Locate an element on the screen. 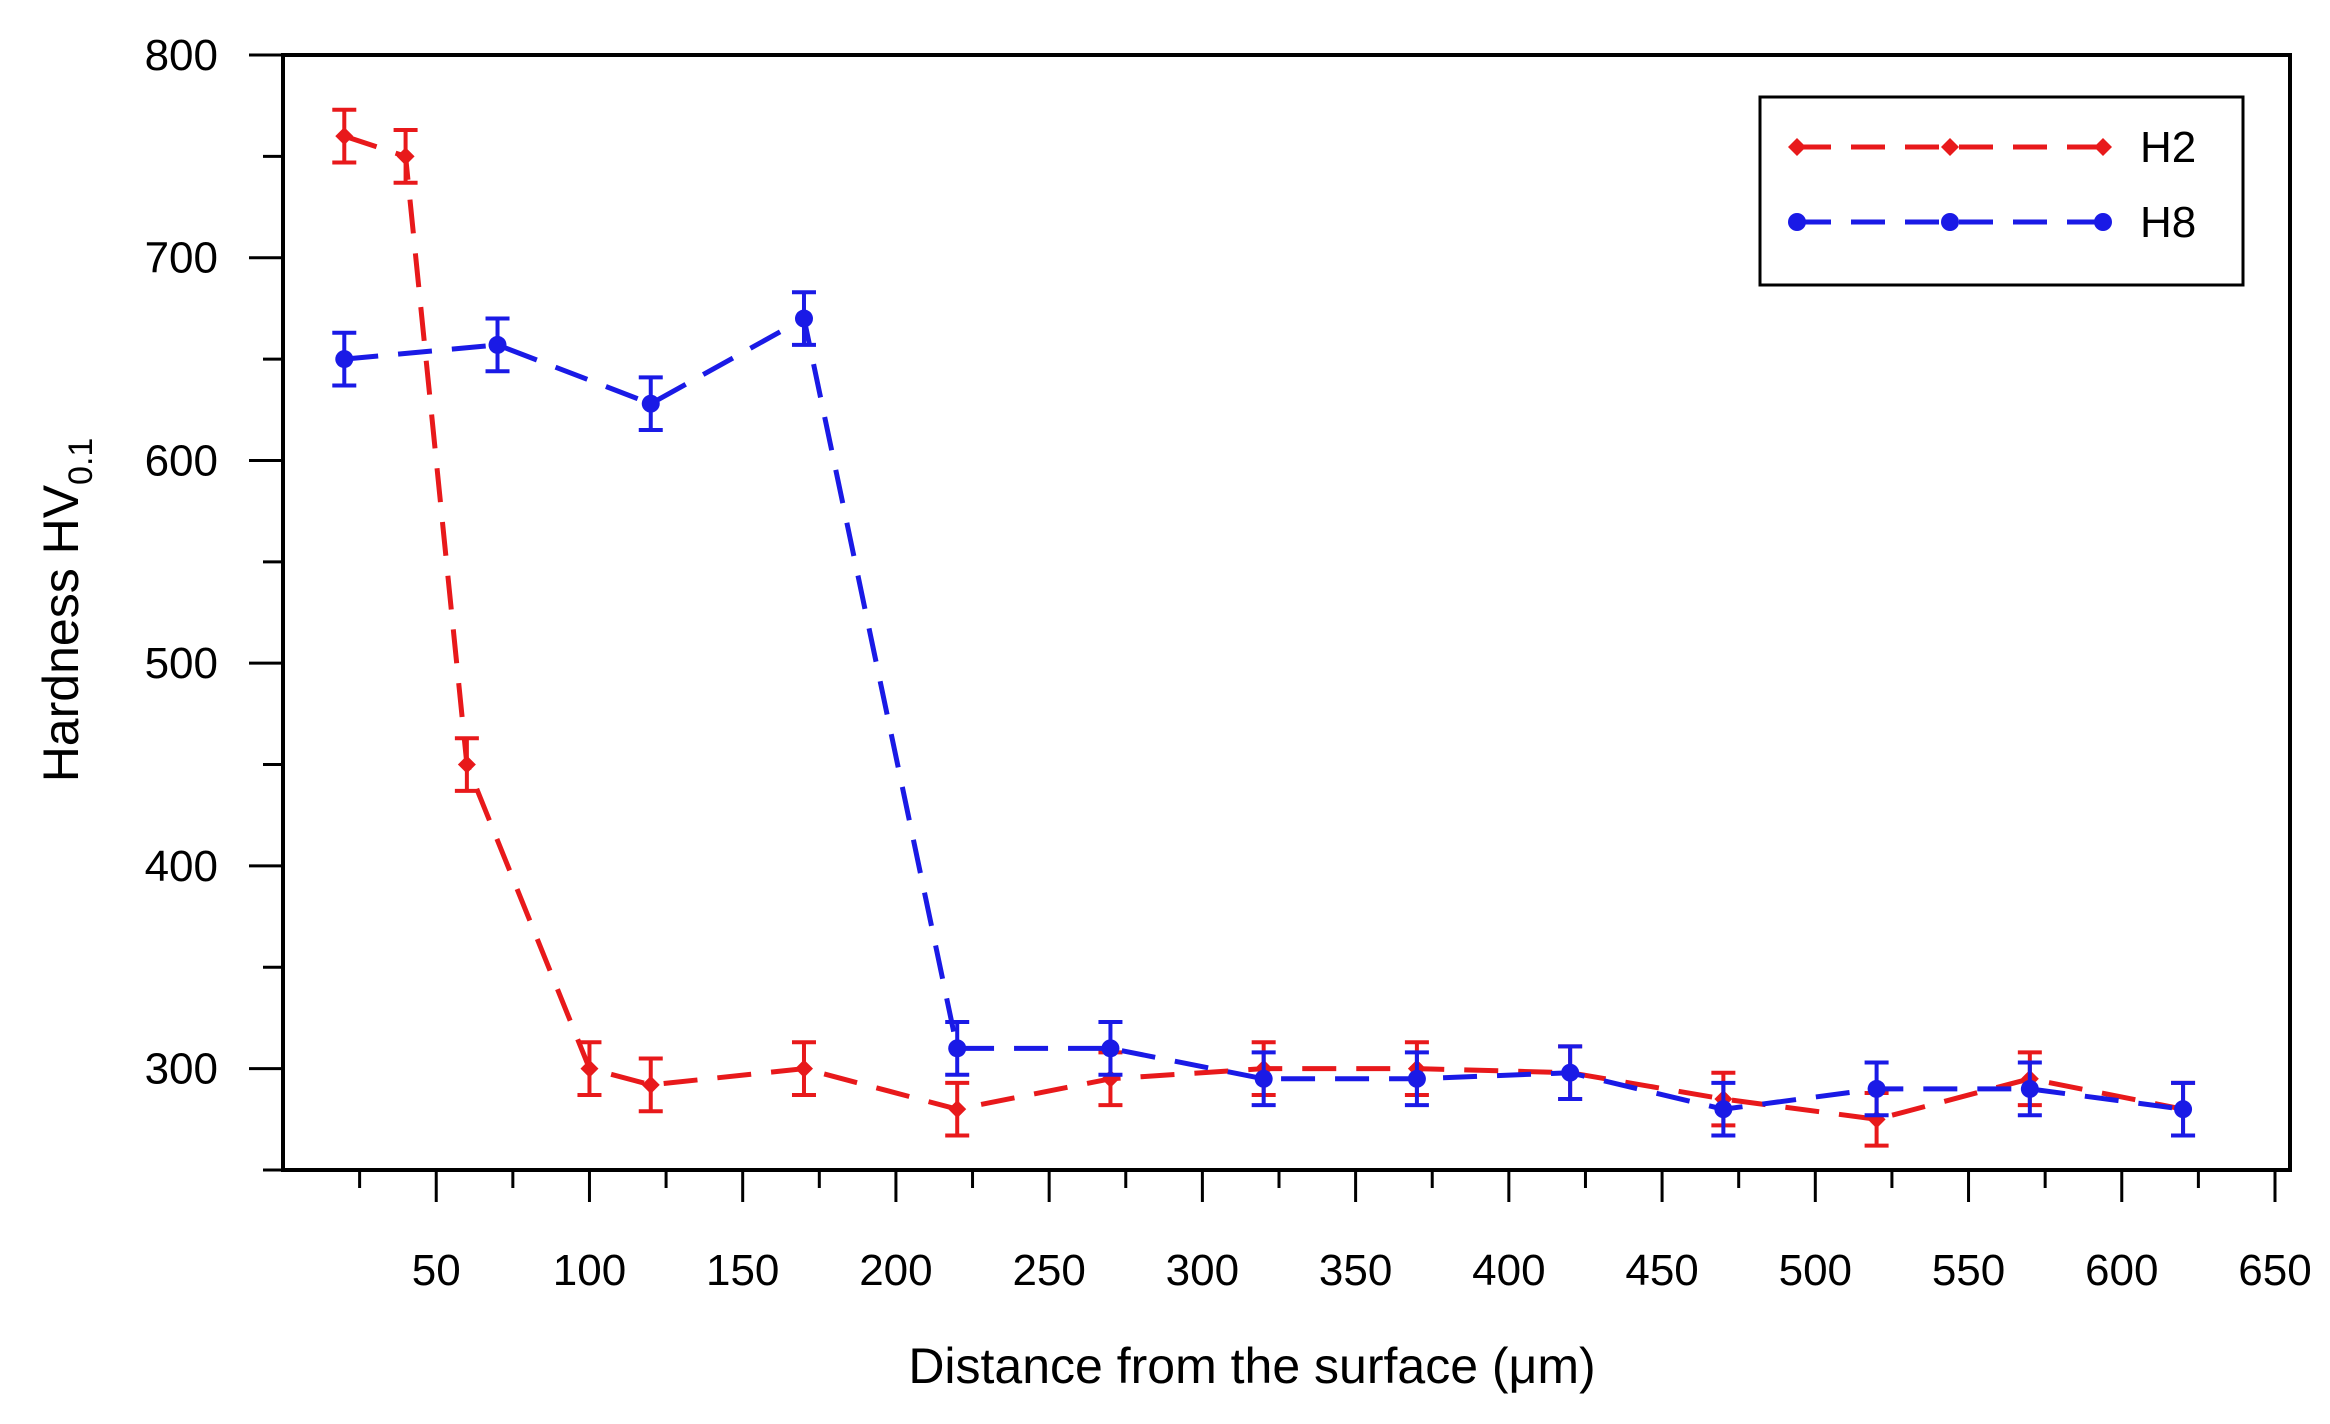 The width and height of the screenshot is (2330, 1424). x-tick-label: 350 is located at coordinates (1355, 1270).